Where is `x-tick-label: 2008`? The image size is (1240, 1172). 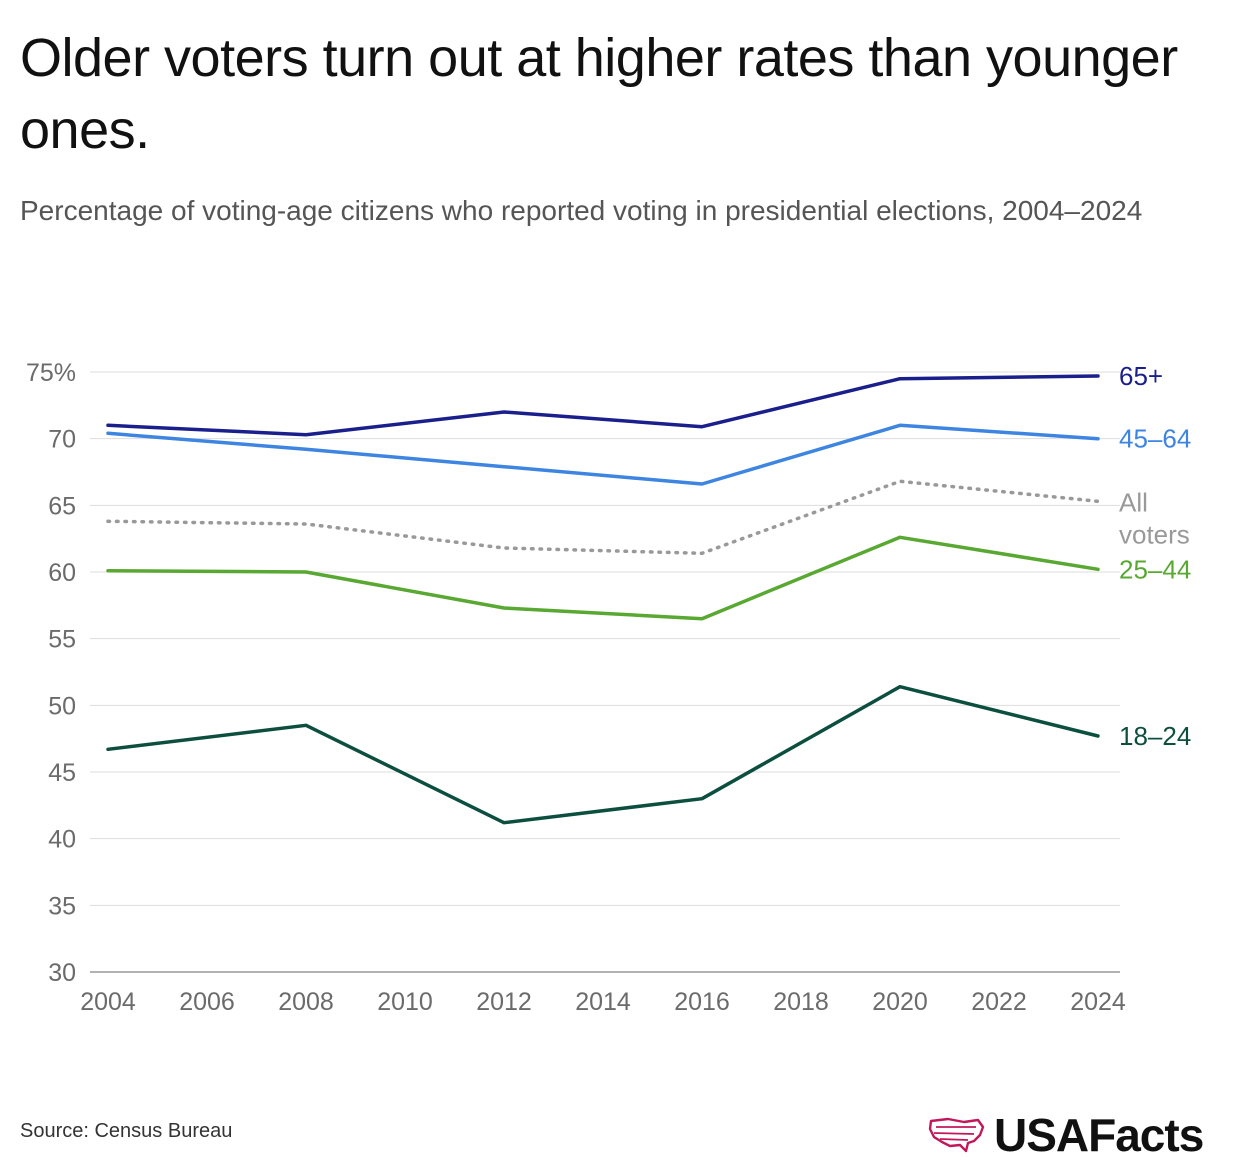 x-tick-label: 2008 is located at coordinates (306, 1002).